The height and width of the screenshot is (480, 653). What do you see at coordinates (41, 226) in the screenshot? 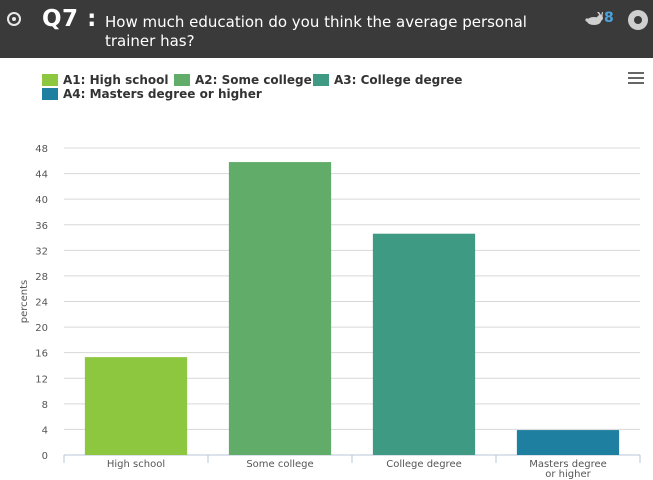
I see `y-tick-label: 36` at bounding box center [41, 226].